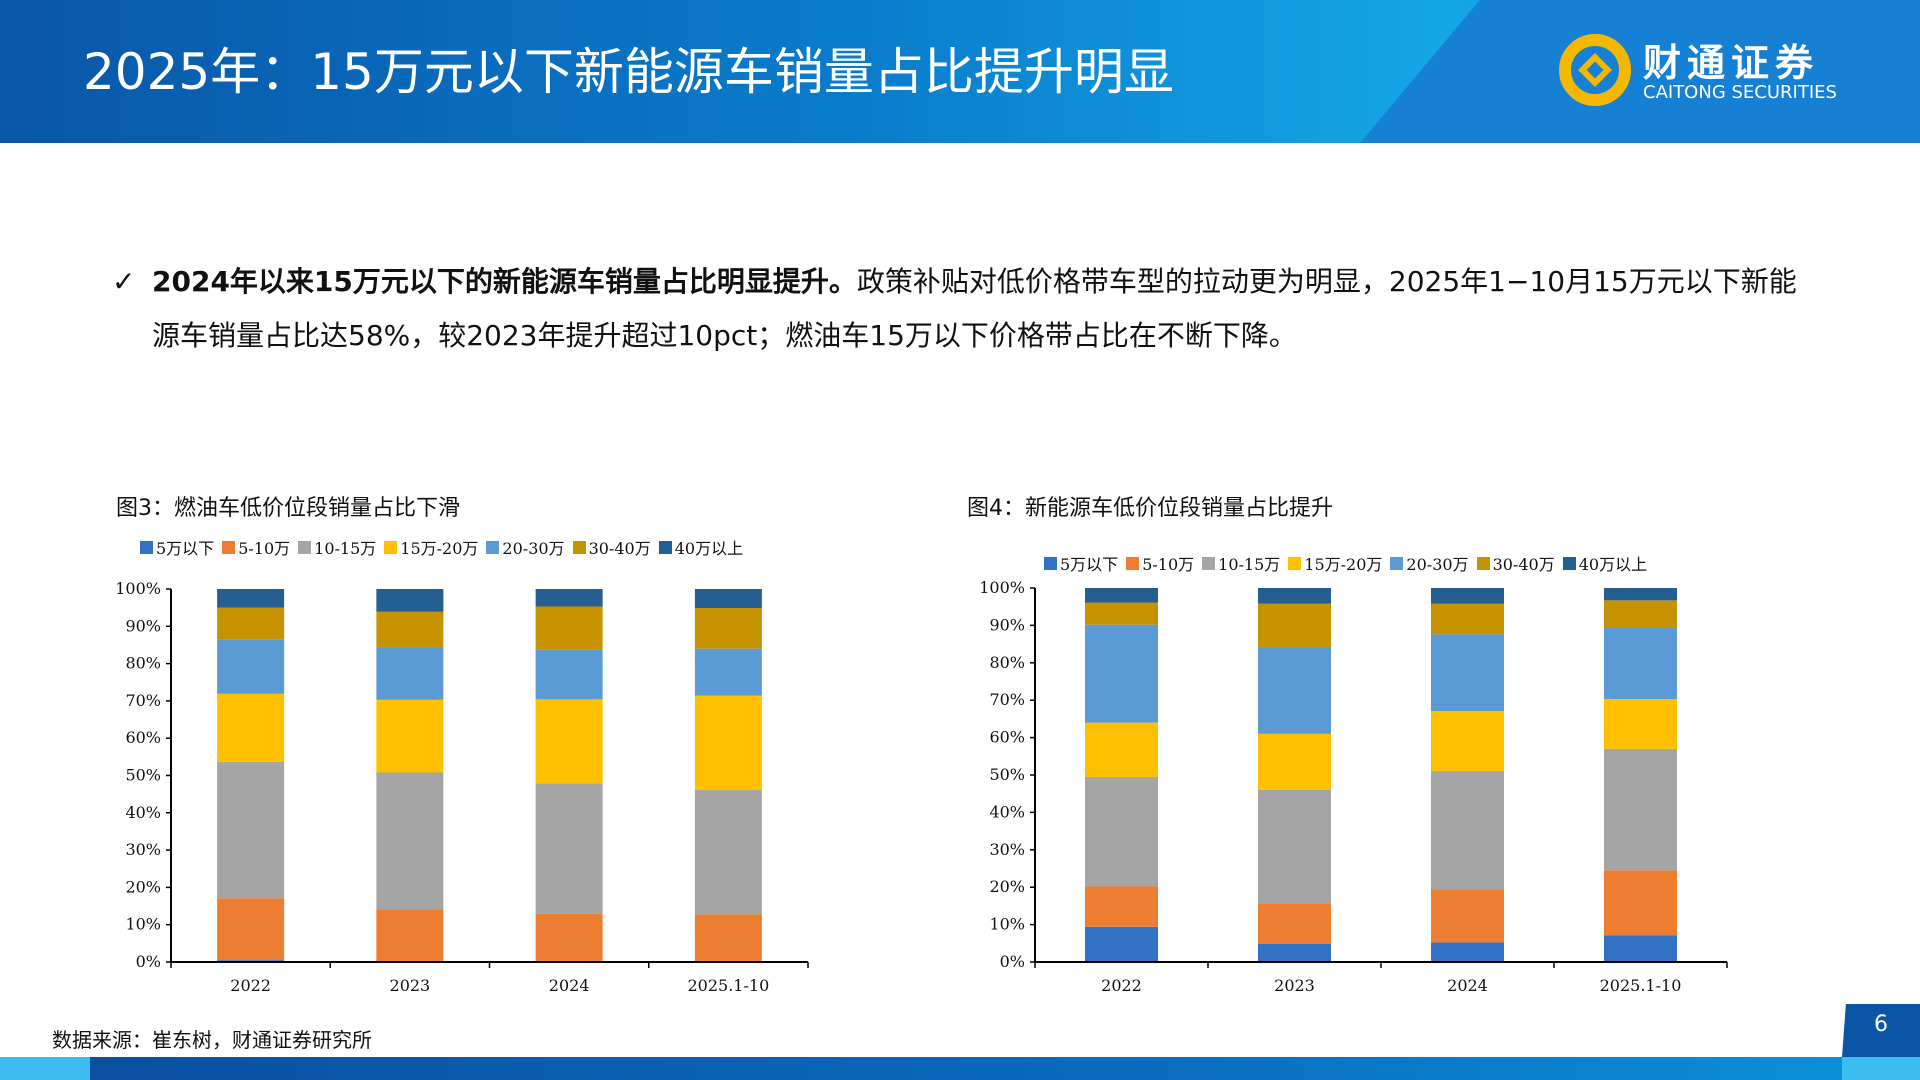 The height and width of the screenshot is (1080, 1920). Describe the element at coordinates (1595, 70) in the screenshot. I see `logo-emblem-icon` at that location.